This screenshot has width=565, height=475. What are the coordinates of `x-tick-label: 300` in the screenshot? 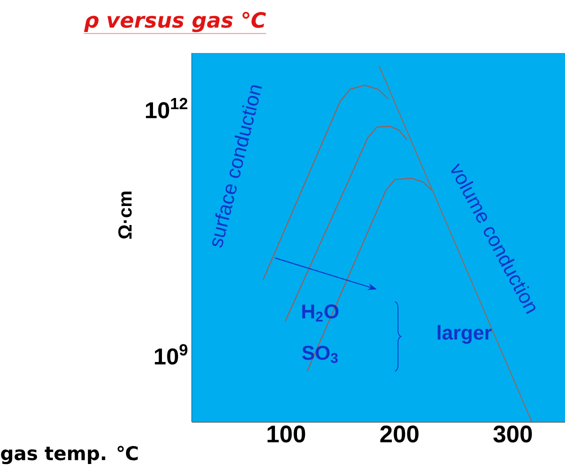 It's located at (512, 434).